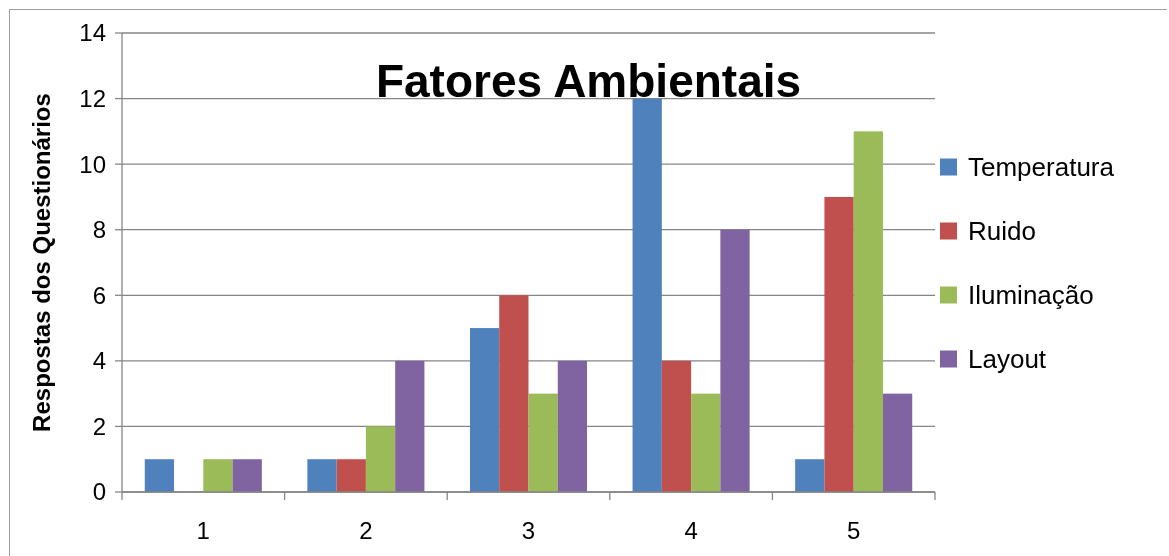  Describe the element at coordinates (92, 164) in the screenshot. I see `y-tick-label: 10` at that location.